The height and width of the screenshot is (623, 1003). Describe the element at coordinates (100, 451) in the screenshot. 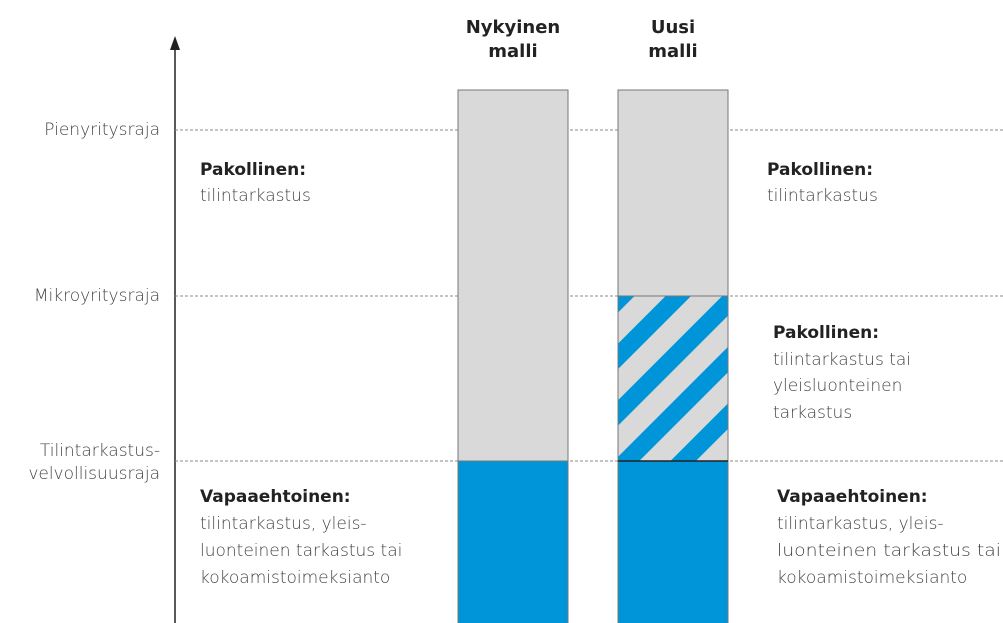

I see `level-label: Tilintarkastus-` at that location.